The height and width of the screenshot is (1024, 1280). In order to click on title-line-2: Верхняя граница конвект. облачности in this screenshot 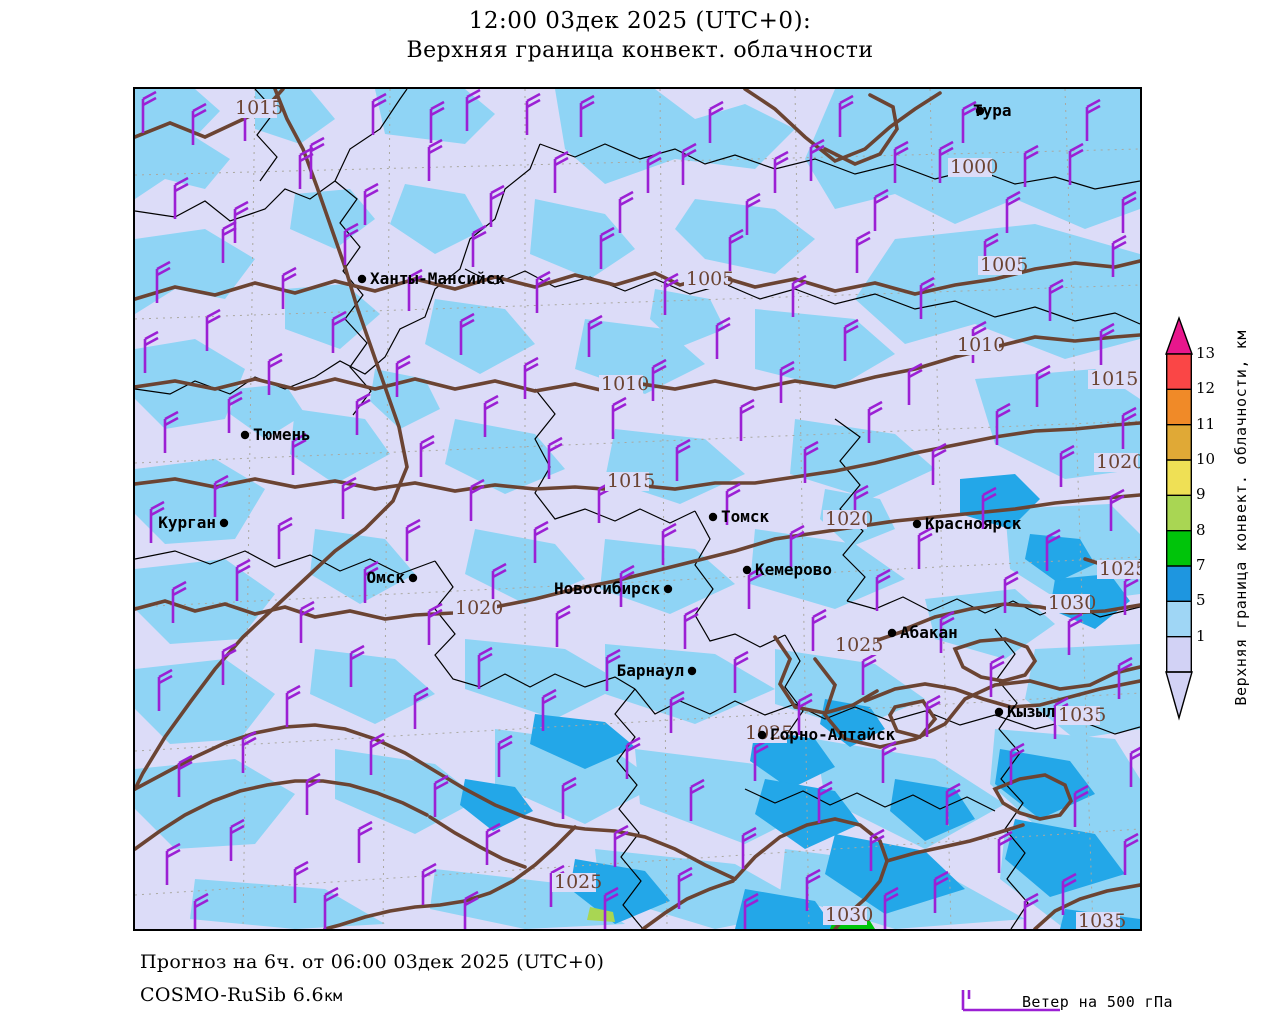, I will do `click(640, 50)`.